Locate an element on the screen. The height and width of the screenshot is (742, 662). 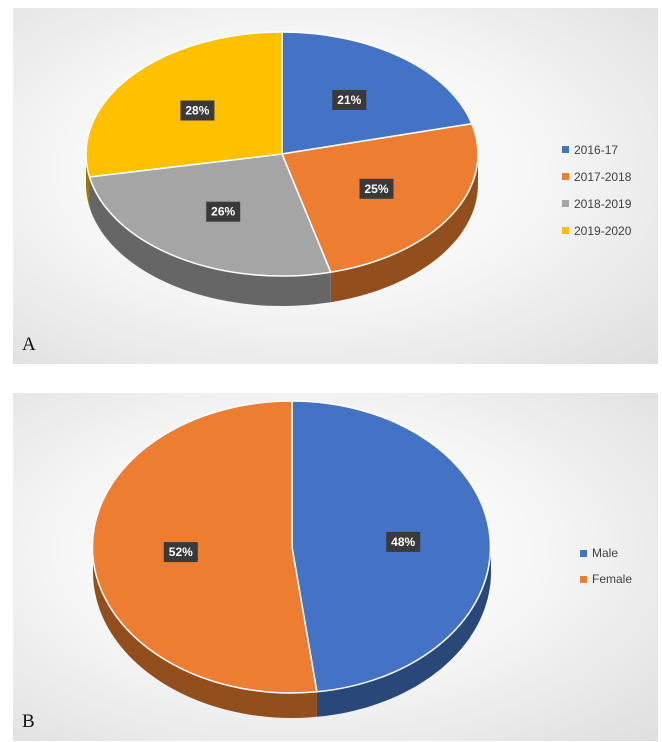
legend-label: 2016-17 is located at coordinates (596, 149).